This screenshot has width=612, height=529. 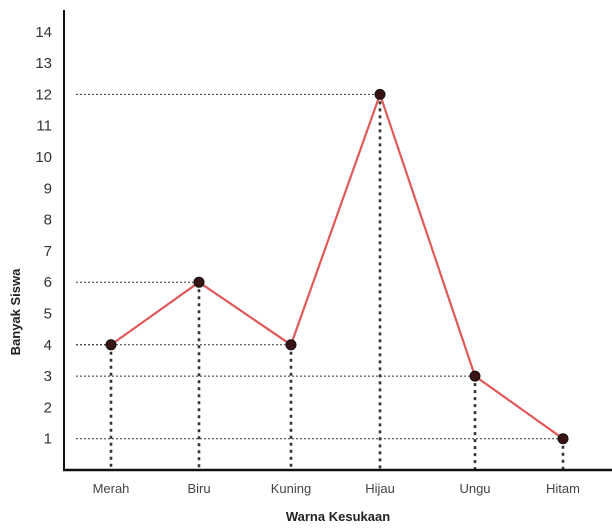 I want to click on x-tick-label: Merah, so click(x=111, y=488).